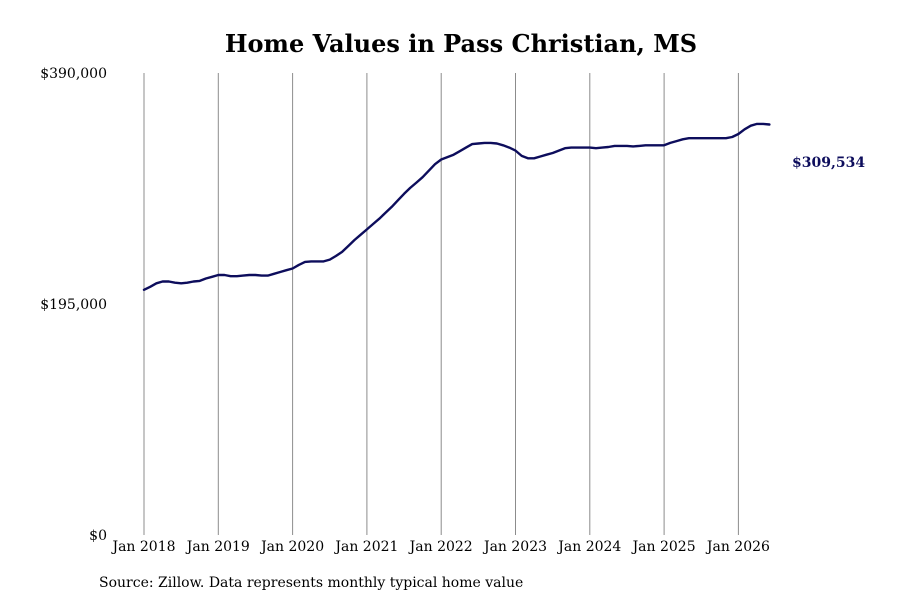 The height and width of the screenshot is (600, 900). I want to click on end-value-label: $309,534, so click(828, 163).